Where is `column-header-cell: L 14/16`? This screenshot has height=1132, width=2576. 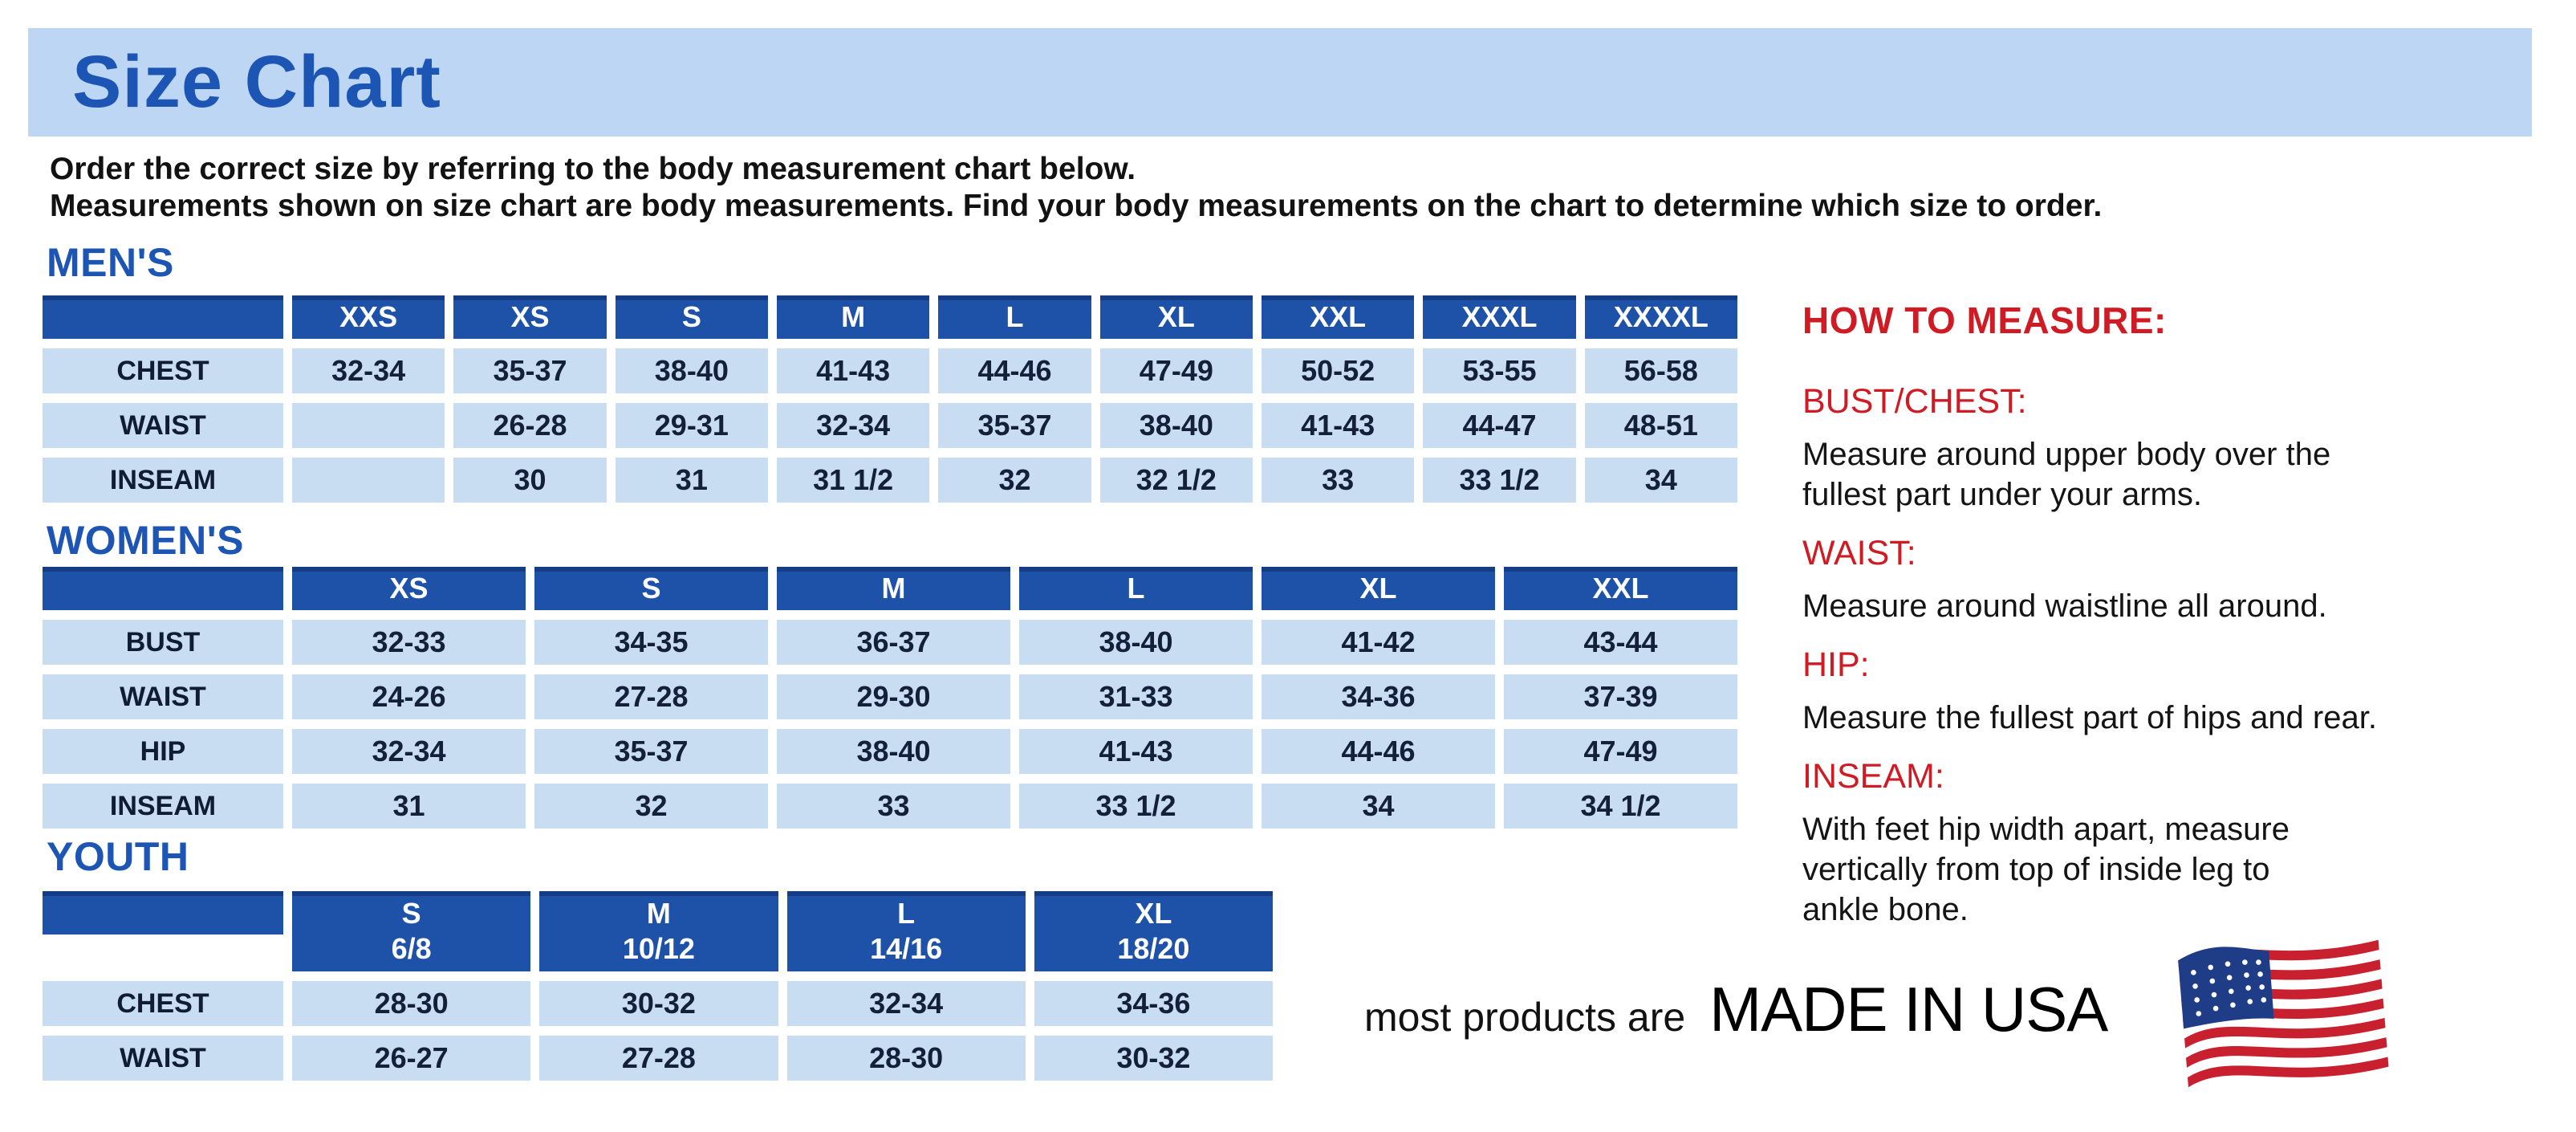 column-header-cell: L 14/16 is located at coordinates (906, 931).